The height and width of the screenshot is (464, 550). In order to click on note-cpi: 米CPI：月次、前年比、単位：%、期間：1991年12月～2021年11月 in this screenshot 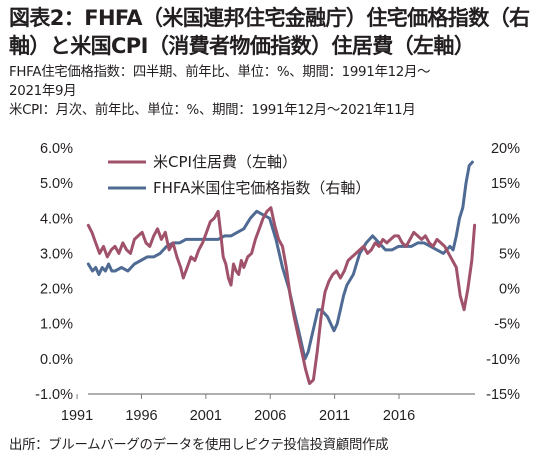, I will do `click(212, 110)`.